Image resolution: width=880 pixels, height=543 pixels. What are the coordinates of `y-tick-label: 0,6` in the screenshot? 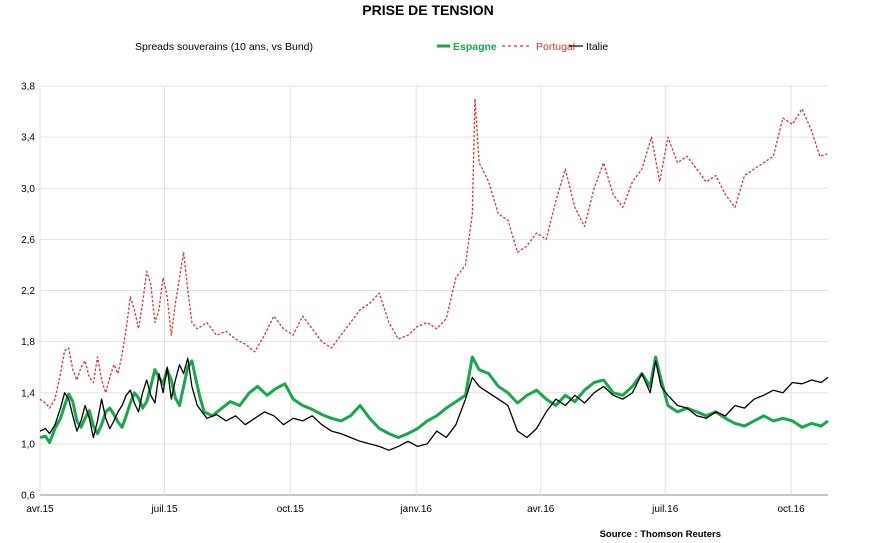 It's located at (28, 496).